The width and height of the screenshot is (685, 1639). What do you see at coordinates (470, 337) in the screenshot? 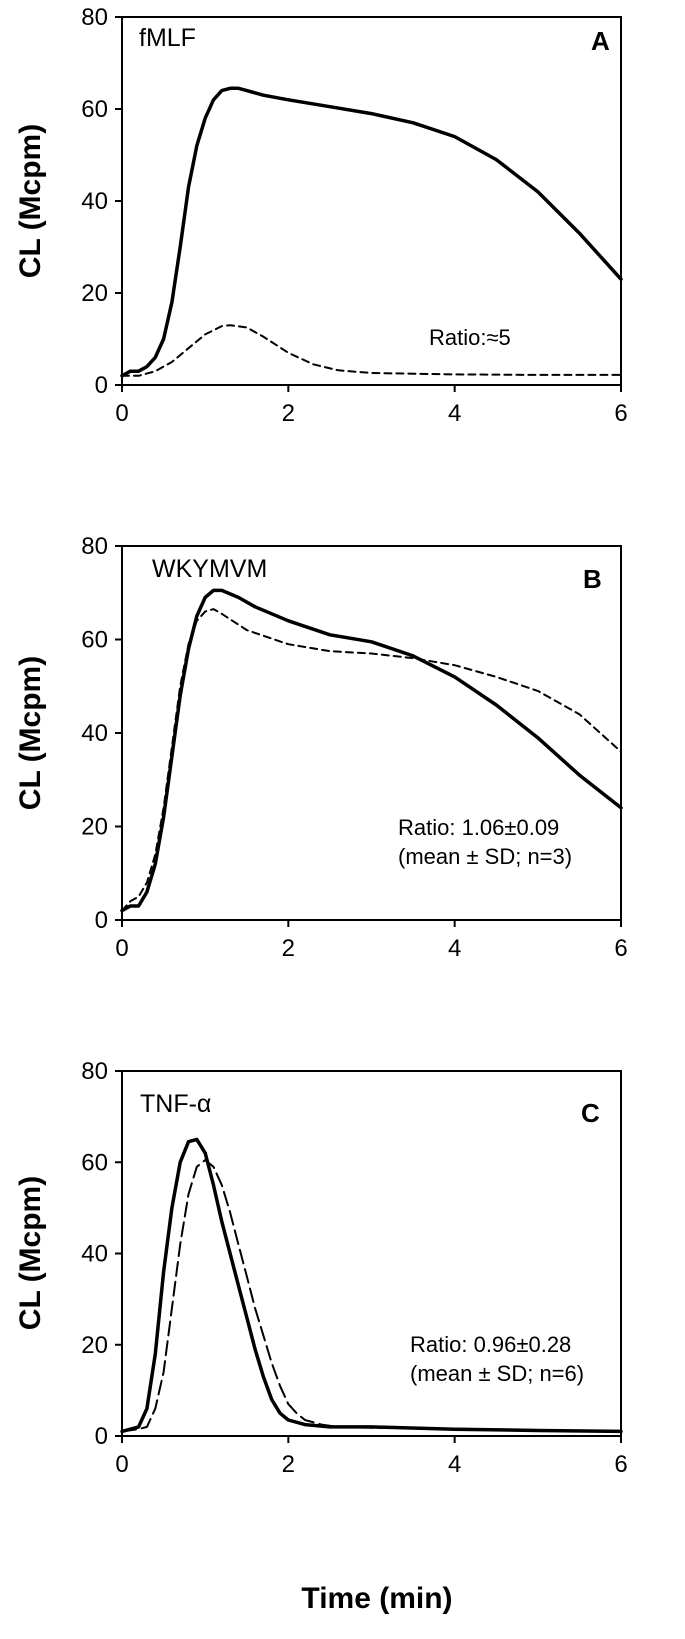
I see `ratio-annotation: Ratio:≈5` at bounding box center [470, 337].